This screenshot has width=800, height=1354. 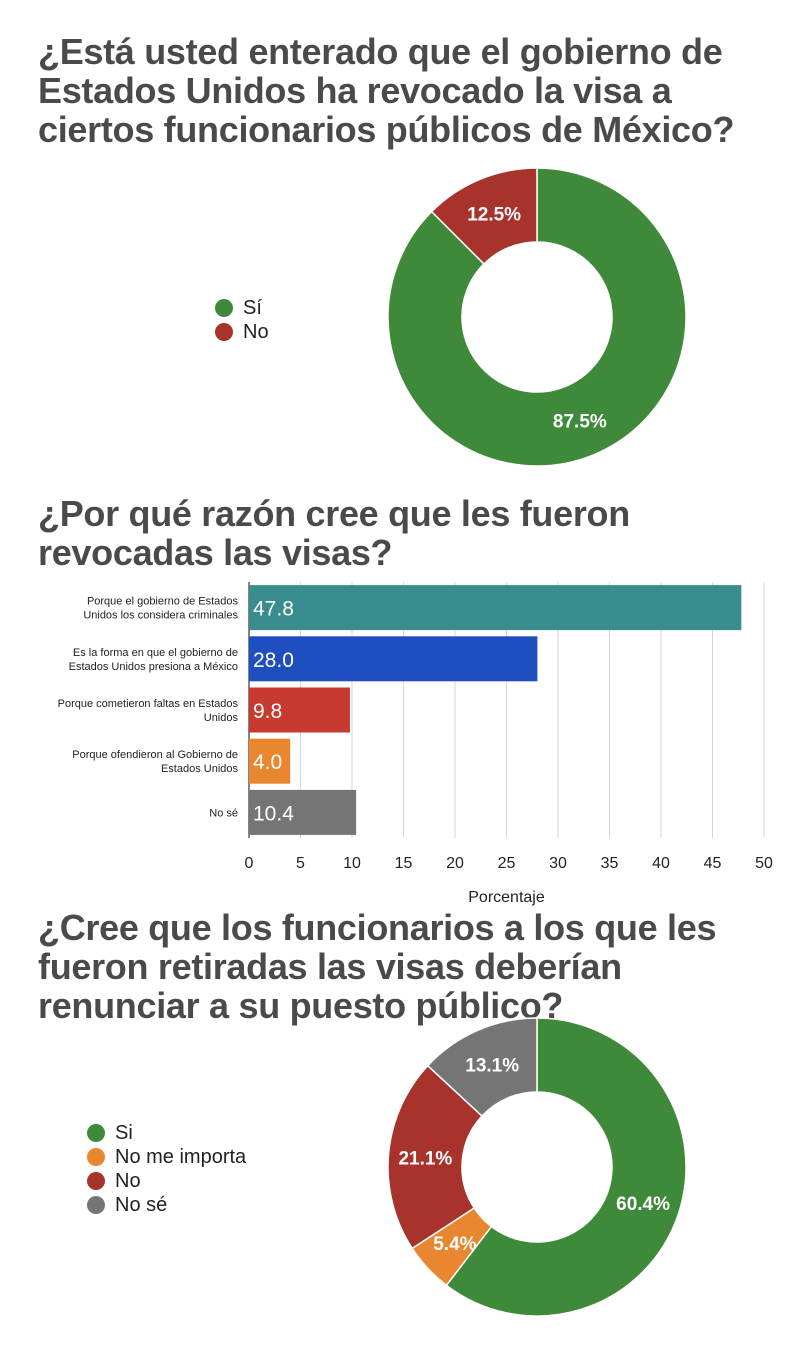 What do you see at coordinates (507, 863) in the screenshot?
I see `x-tick-label: 25` at bounding box center [507, 863].